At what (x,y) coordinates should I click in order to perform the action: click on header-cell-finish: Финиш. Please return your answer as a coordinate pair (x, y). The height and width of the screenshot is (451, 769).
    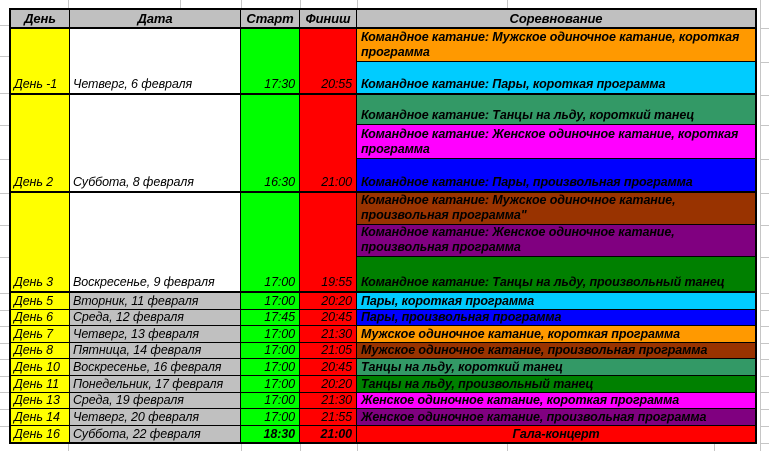
    Looking at the image, I should click on (328, 18).